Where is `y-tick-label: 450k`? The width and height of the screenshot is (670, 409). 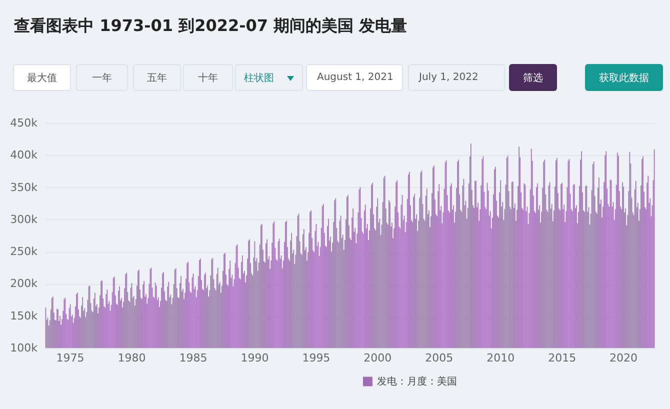
y-tick-label: 450k is located at coordinates (24, 123).